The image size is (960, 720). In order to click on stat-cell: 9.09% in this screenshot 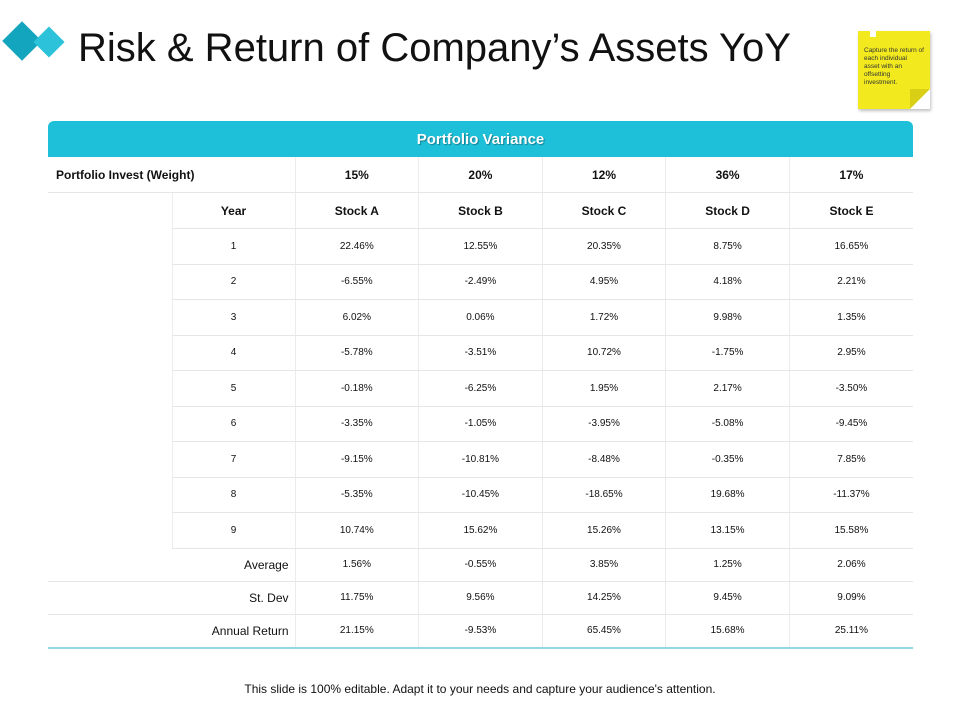, I will do `click(850, 598)`.